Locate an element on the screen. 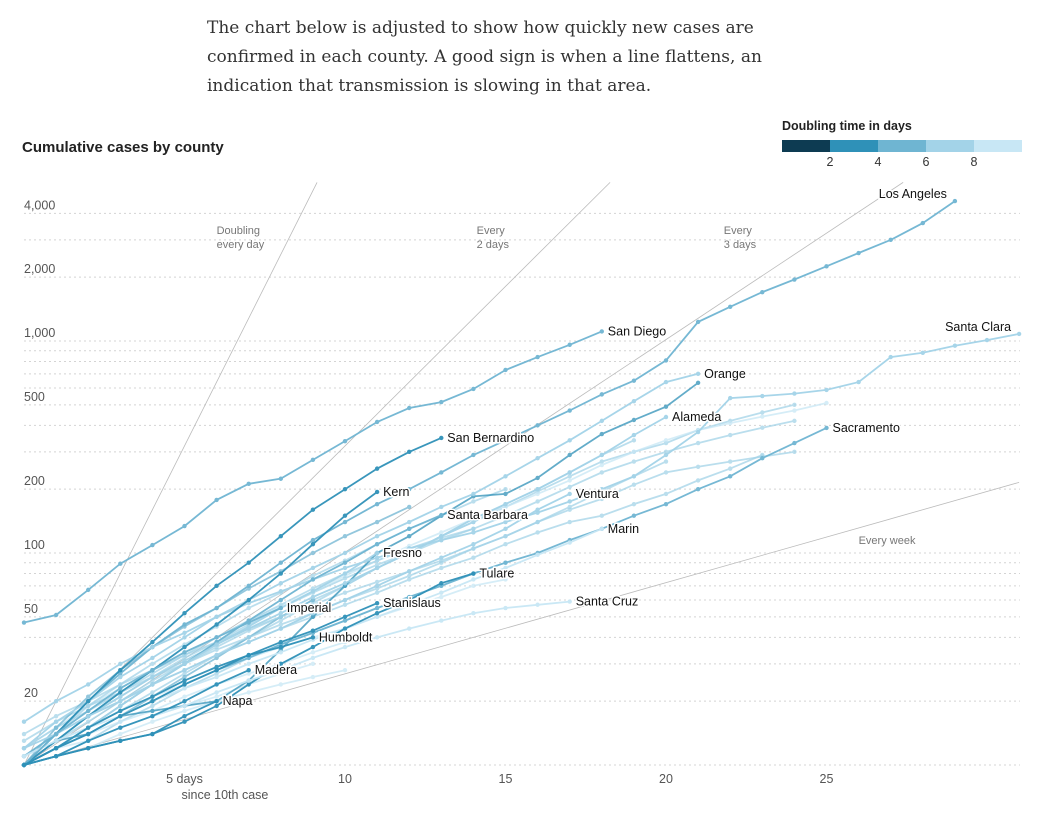  county-label: Sacramento is located at coordinates (866, 428).